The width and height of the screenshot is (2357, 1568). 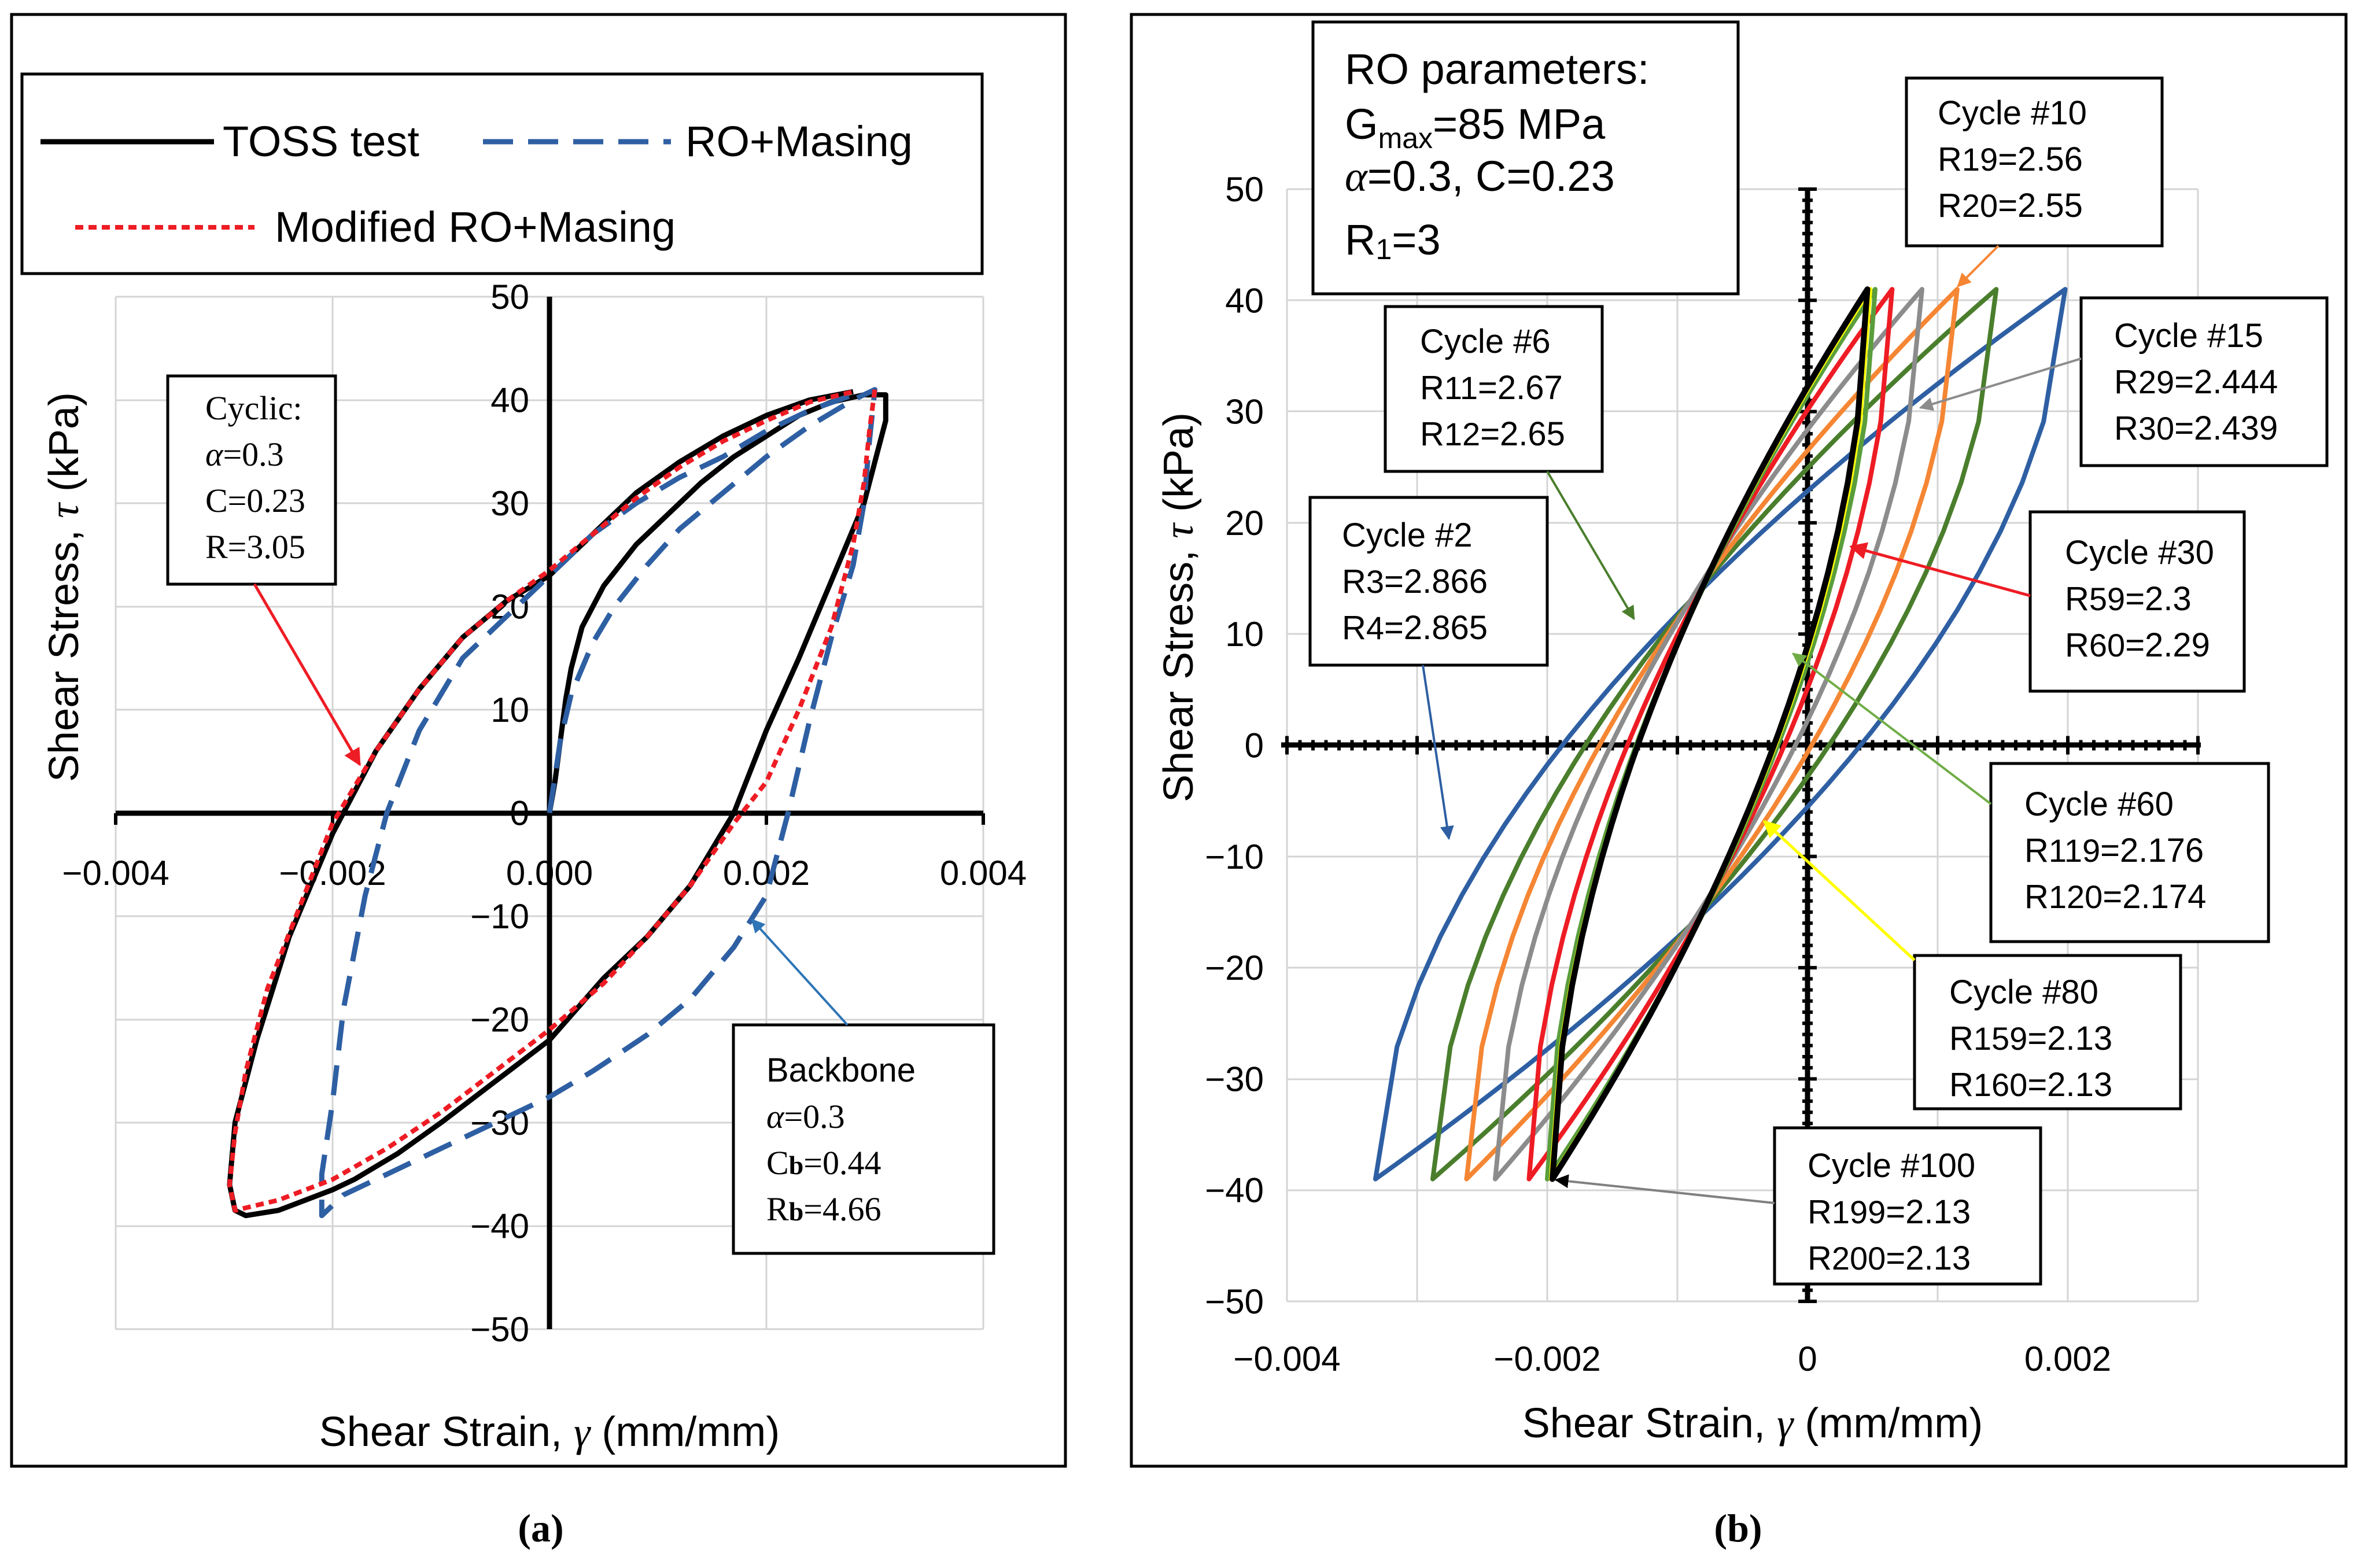 What do you see at coordinates (519, 813) in the screenshot?
I see `panel-a-y-tick-label: 0` at bounding box center [519, 813].